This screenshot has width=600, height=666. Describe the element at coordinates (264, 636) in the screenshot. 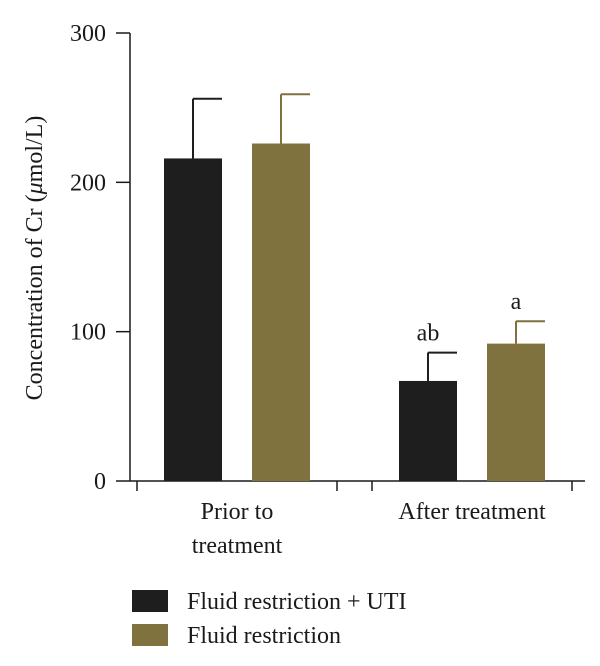

I see `legend-label: Fluid restriction` at that location.